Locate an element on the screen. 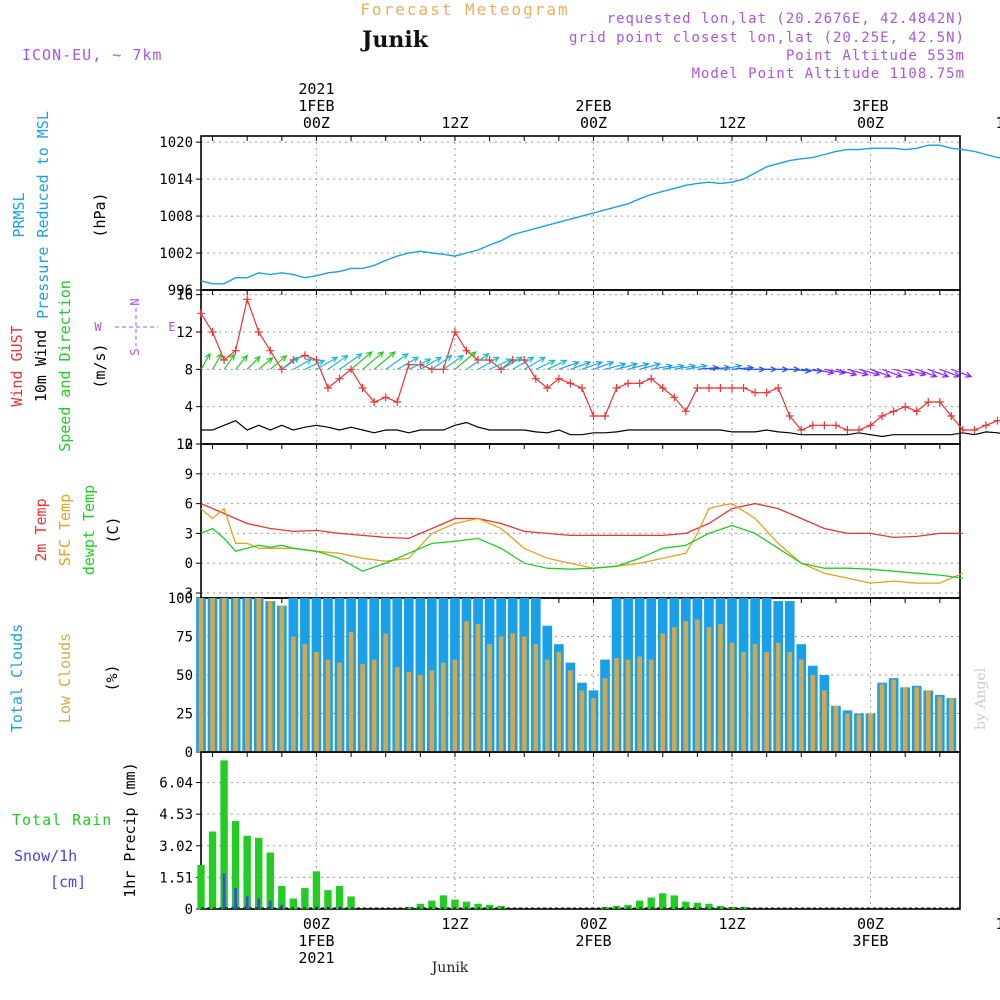 This screenshot has width=1000, height=1000. compass-west: W is located at coordinates (98, 327).